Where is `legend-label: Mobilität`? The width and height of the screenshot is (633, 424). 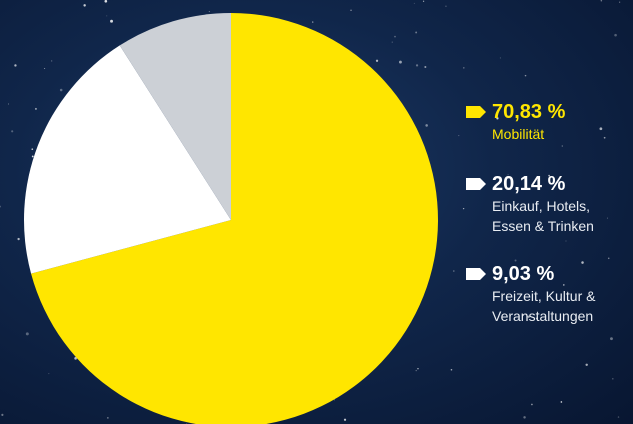
legend-label: Mobilität is located at coordinates (518, 134).